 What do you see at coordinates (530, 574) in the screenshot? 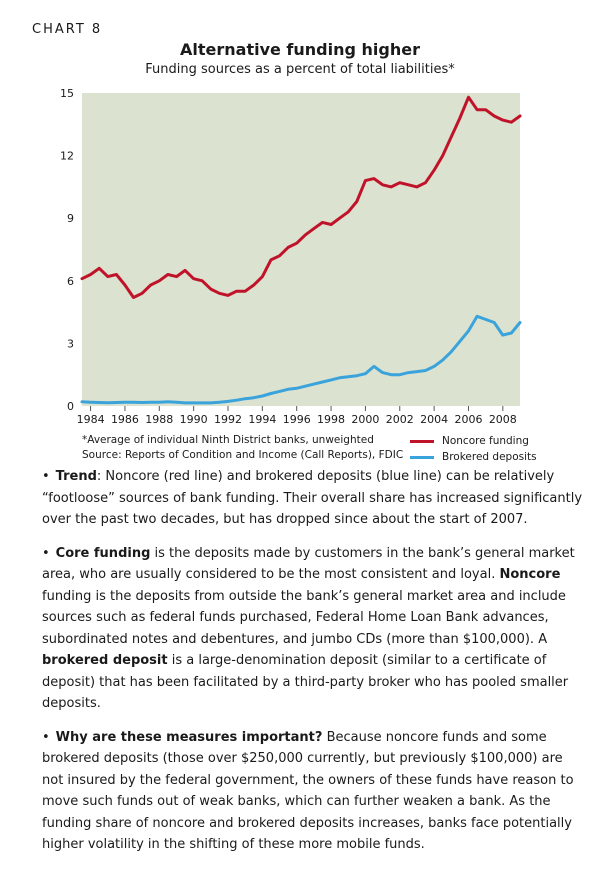
I see `paragraph-label: Noncore` at bounding box center [530, 574].